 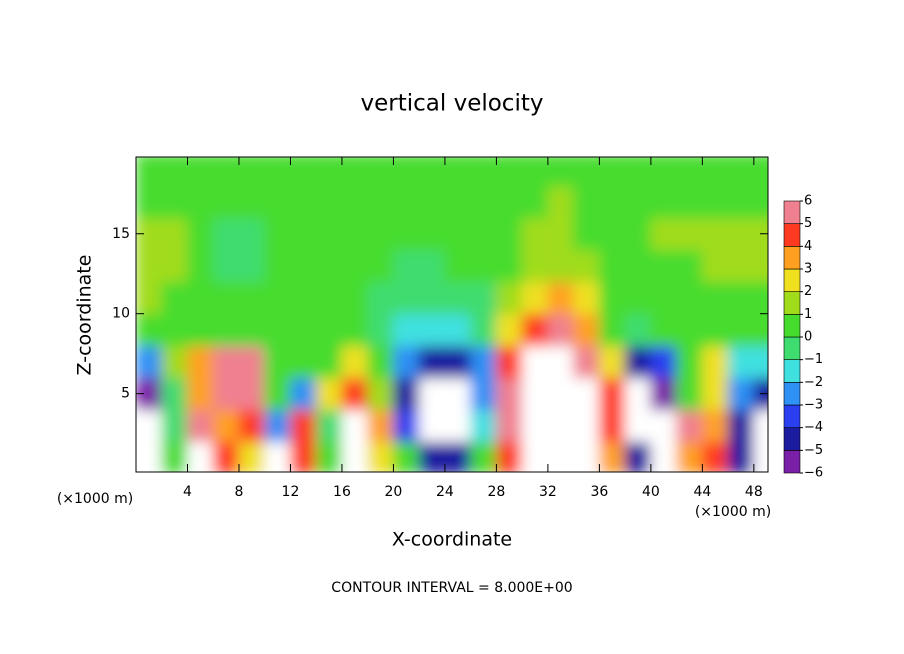 I want to click on x-tick-label: 8, so click(x=239, y=492).